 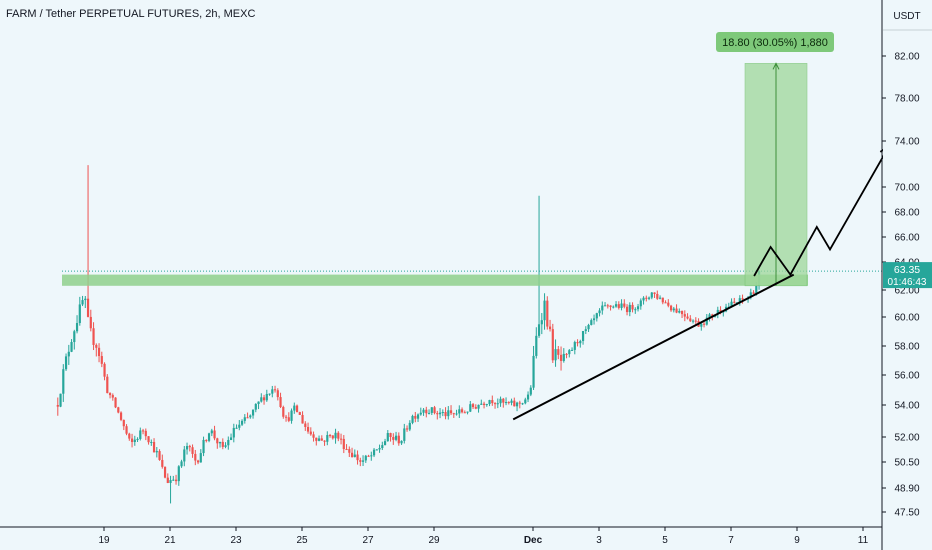 What do you see at coordinates (906, 438) in the screenshot?
I see `price-tick-label: 52.00` at bounding box center [906, 438].